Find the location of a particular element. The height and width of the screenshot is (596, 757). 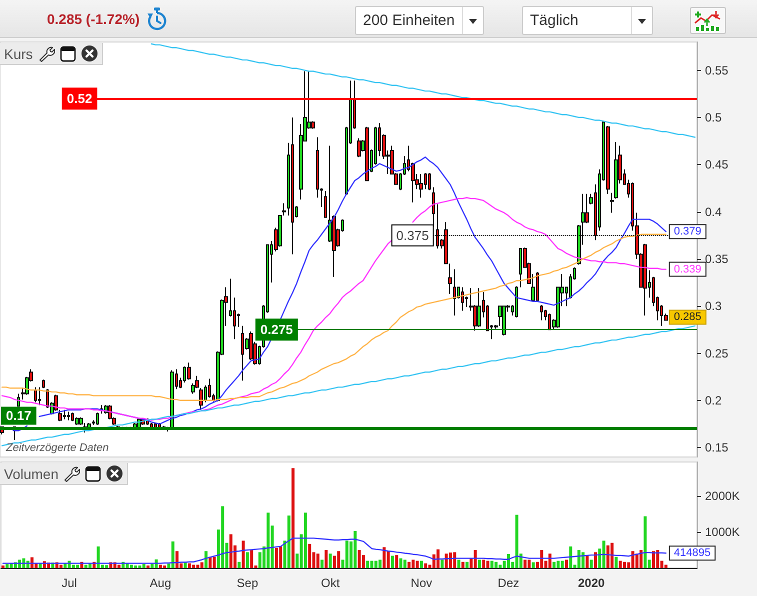

y-tick-label: 0.45 is located at coordinates (717, 165).